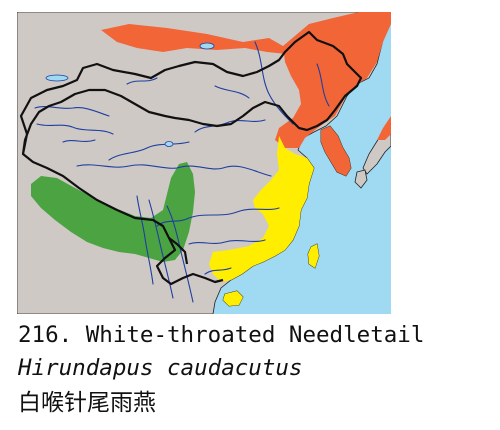 The width and height of the screenshot is (500, 430). What do you see at coordinates (313, 256) in the screenshot?
I see `passage-range-taiwan` at bounding box center [313, 256].